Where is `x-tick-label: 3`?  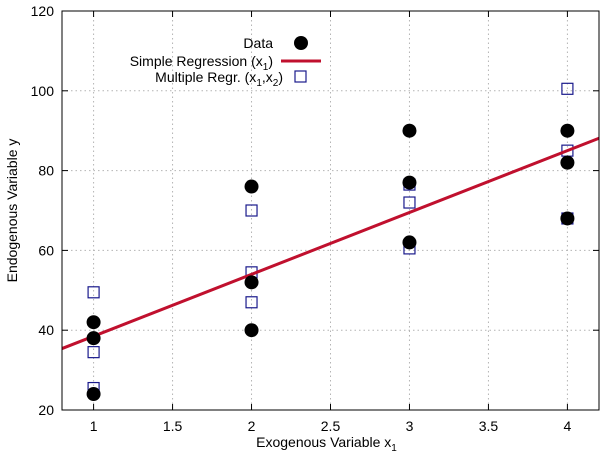 x-tick-label: 3 is located at coordinates (410, 426).